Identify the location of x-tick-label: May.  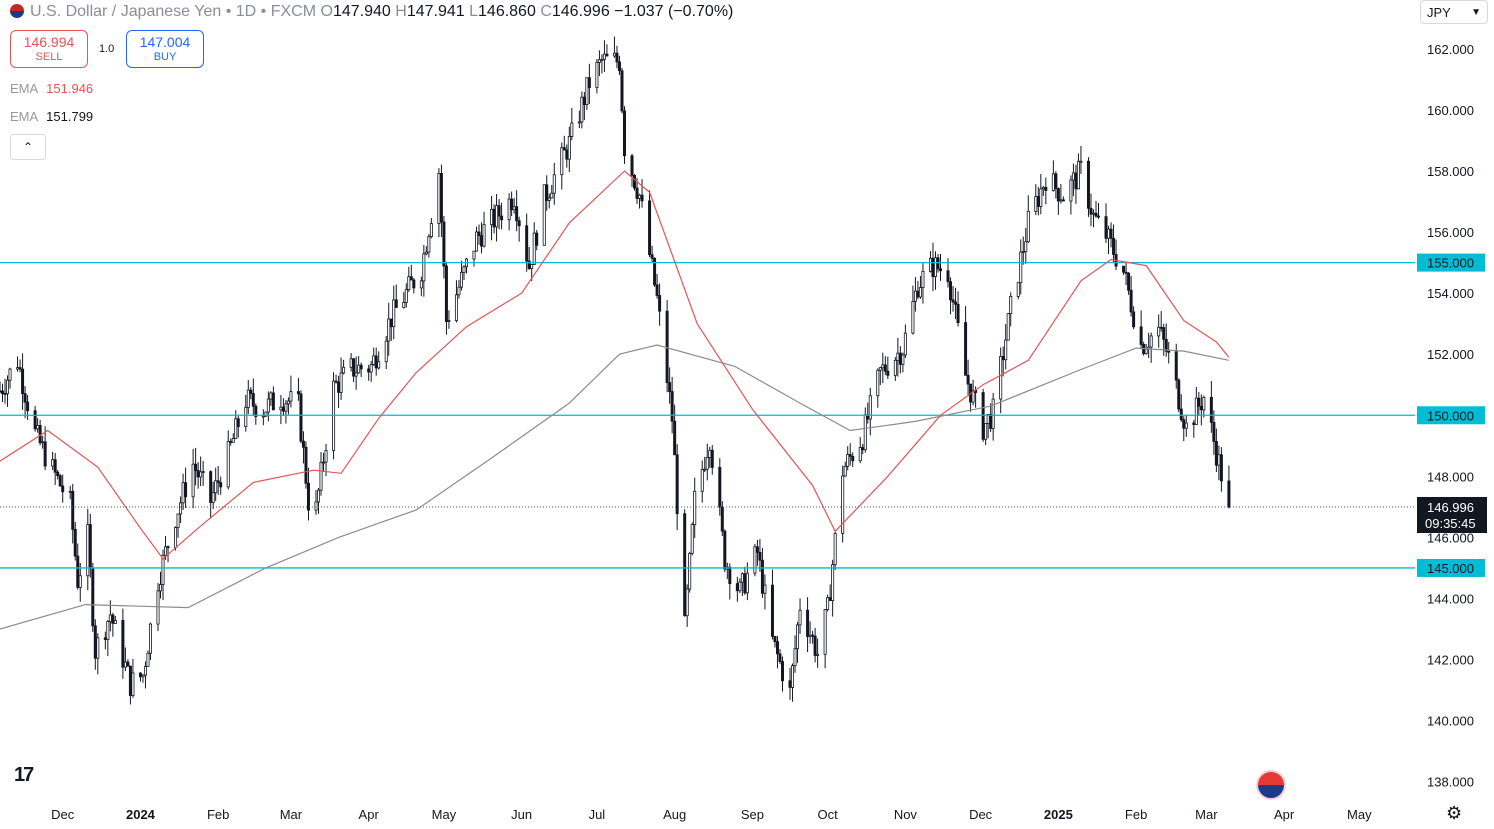
(444, 814).